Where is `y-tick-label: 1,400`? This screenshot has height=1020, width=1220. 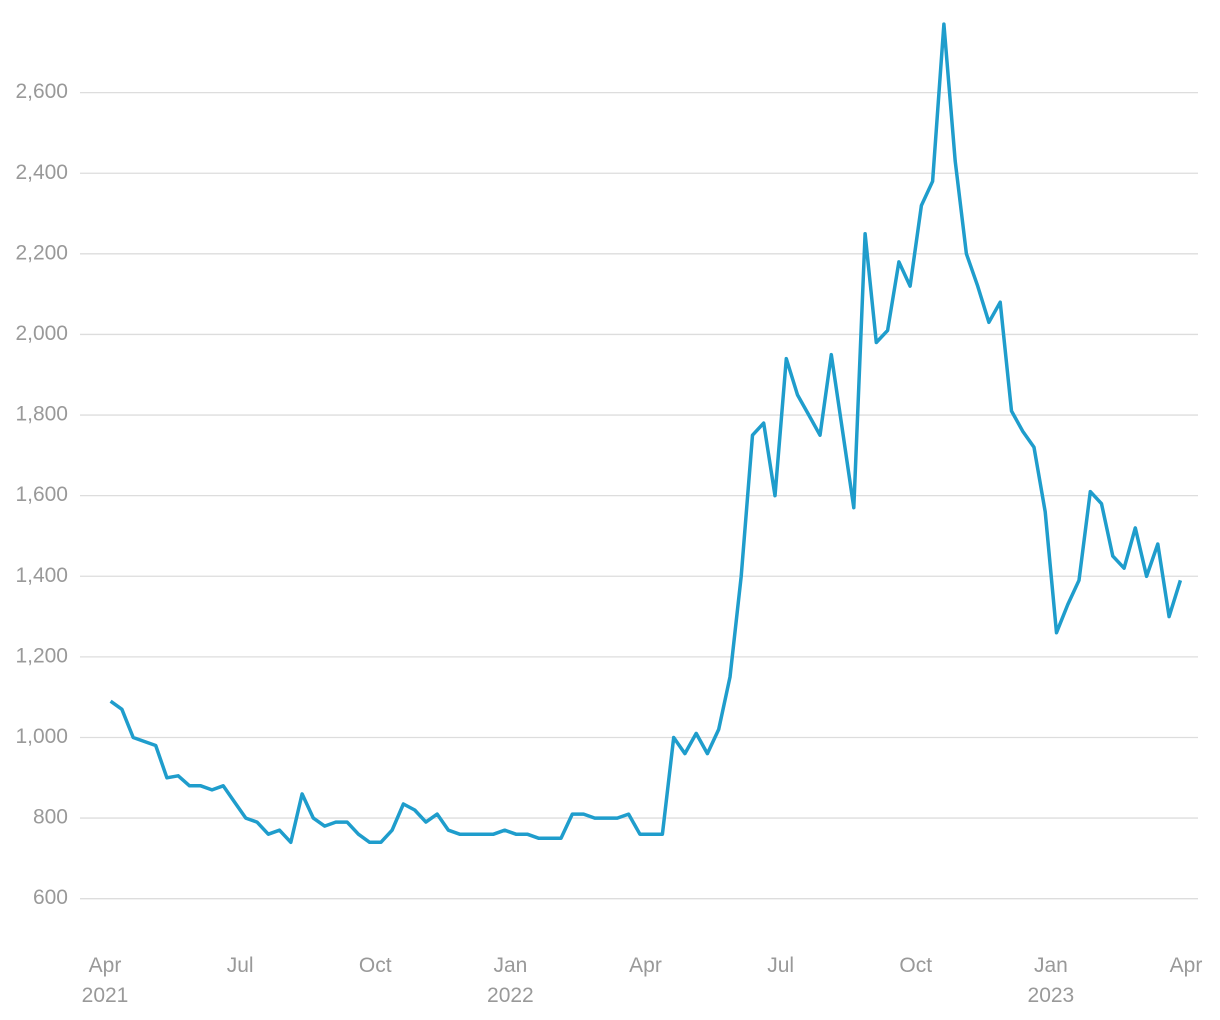
y-tick-label: 1,400 is located at coordinates (41, 575).